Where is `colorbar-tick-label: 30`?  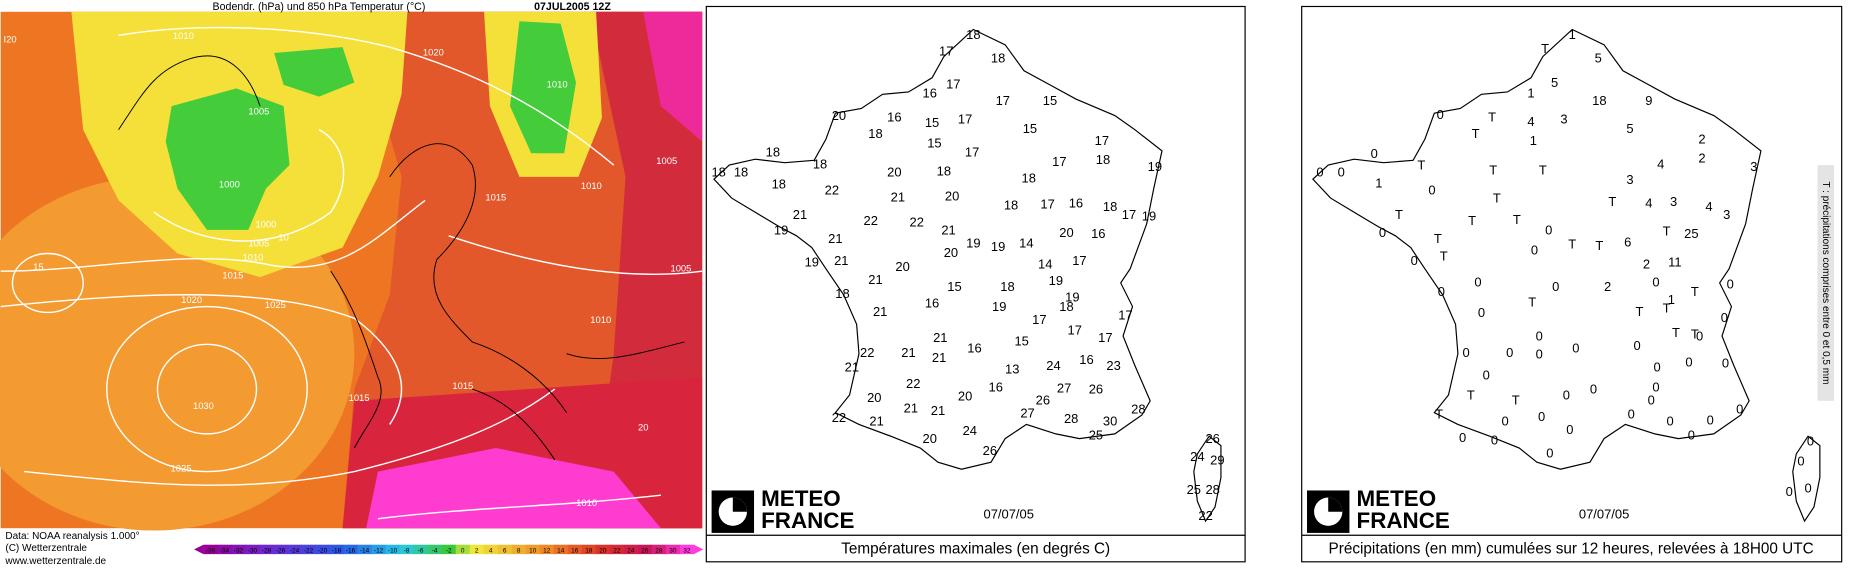
colorbar-tick-label: 30 is located at coordinates (673, 550).